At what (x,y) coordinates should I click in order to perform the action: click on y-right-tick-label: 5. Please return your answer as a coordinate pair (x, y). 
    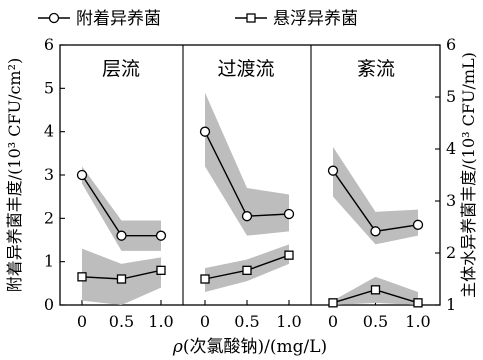
    Looking at the image, I should click on (451, 96).